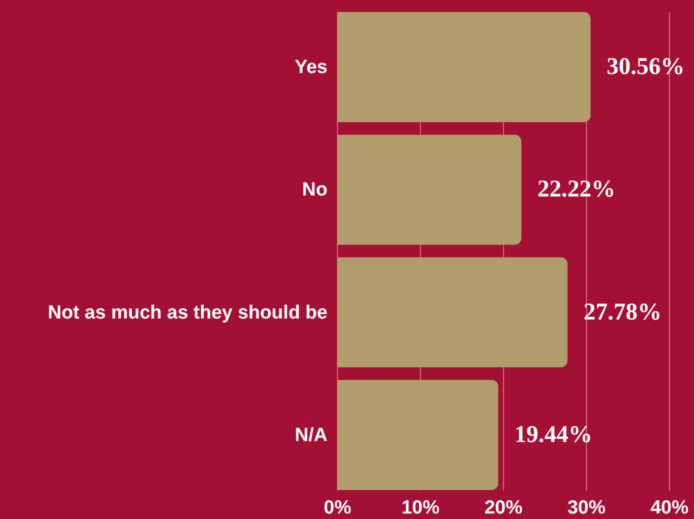 The height and width of the screenshot is (519, 694). What do you see at coordinates (503, 508) in the screenshot?
I see `x-tick-label: 20%` at bounding box center [503, 508].